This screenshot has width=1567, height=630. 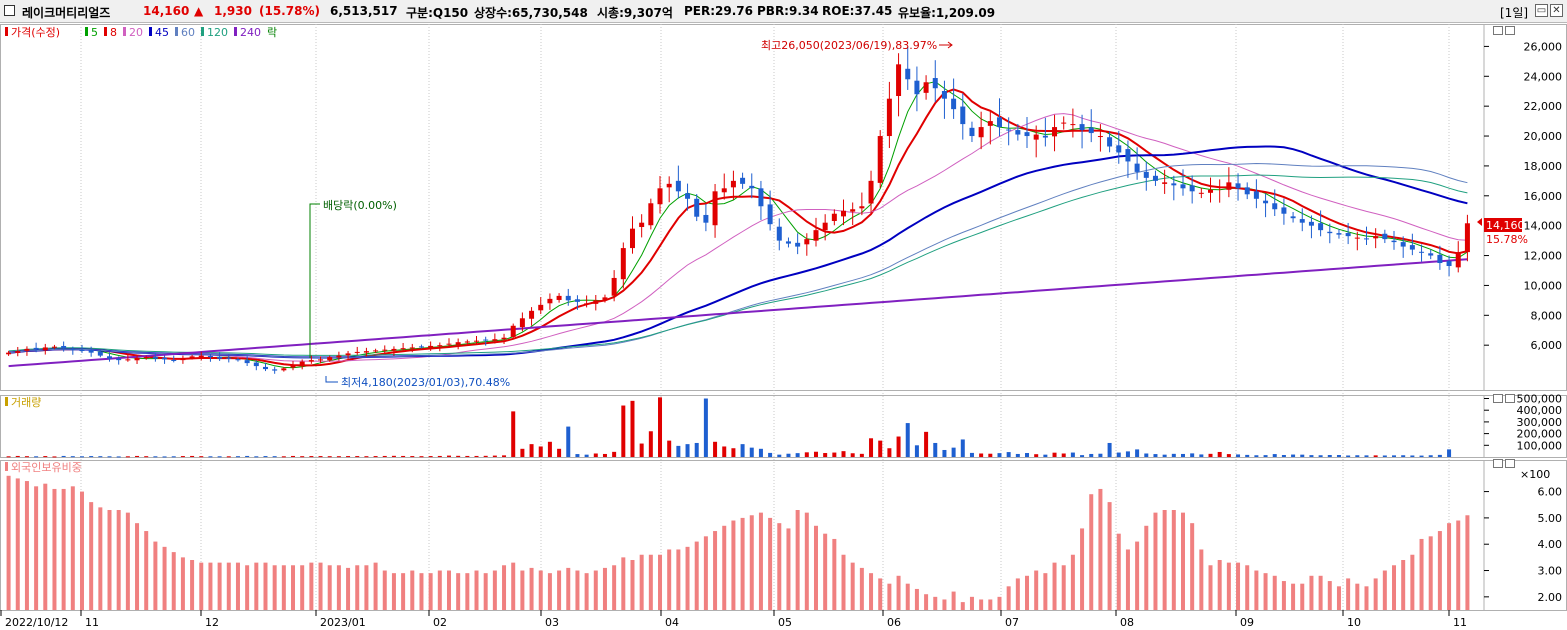 I want to click on ma-legend-label: 8, so click(x=113, y=32).